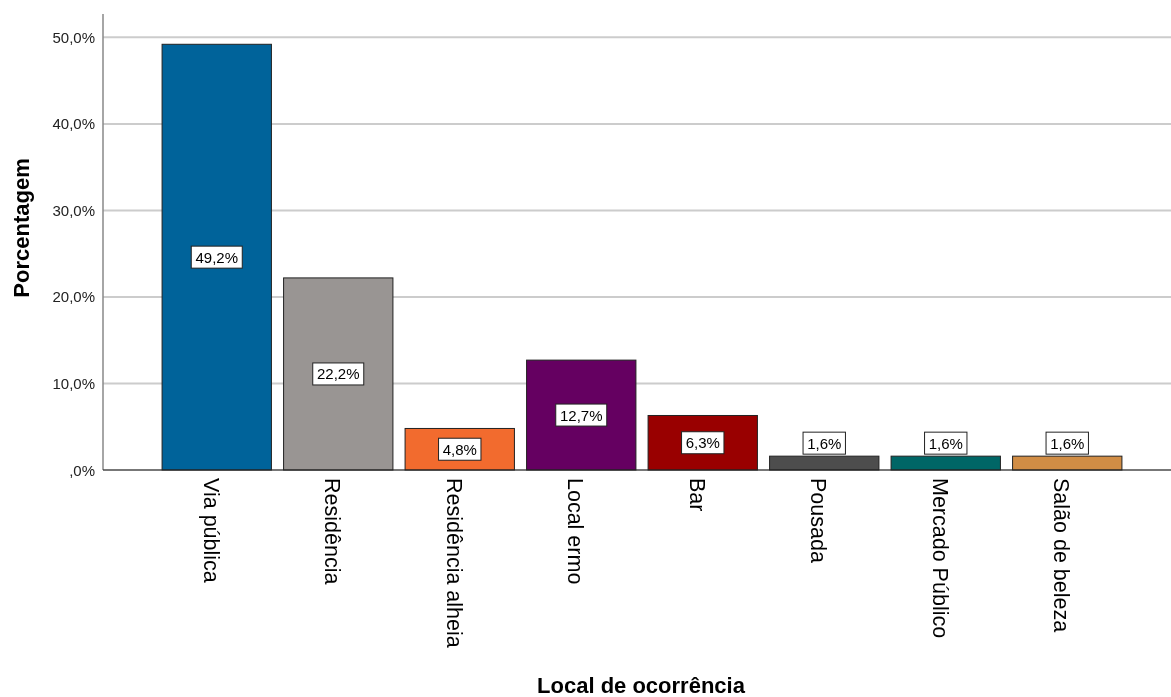 The height and width of the screenshot is (697, 1171). Describe the element at coordinates (453, 563) in the screenshot. I see `x-tick-label: Residência alheia` at that location.